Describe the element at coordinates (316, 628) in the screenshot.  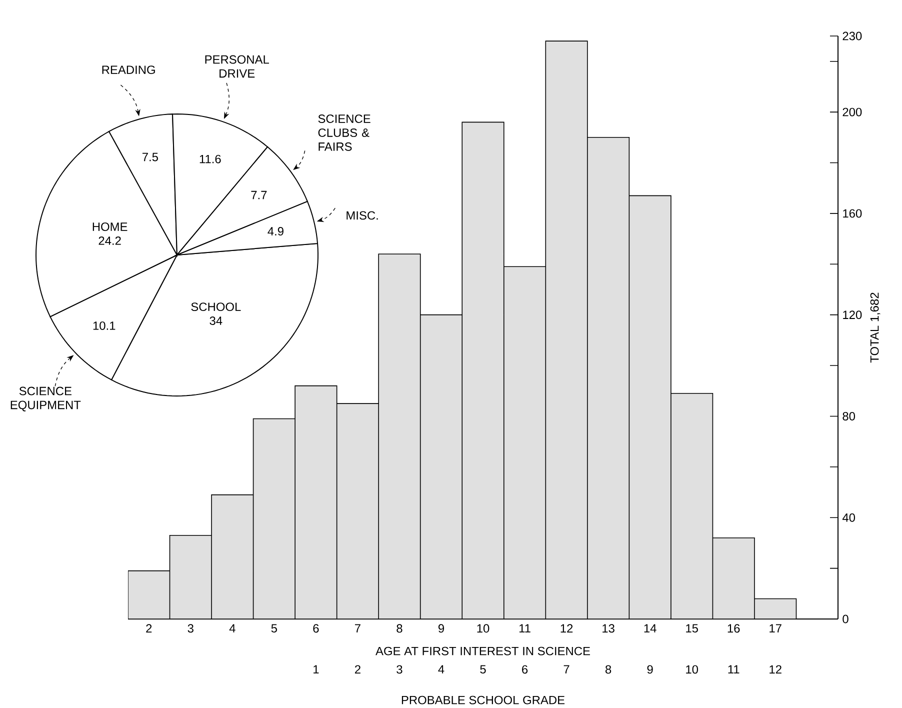
I see `x-tick-label: 6` at that location.